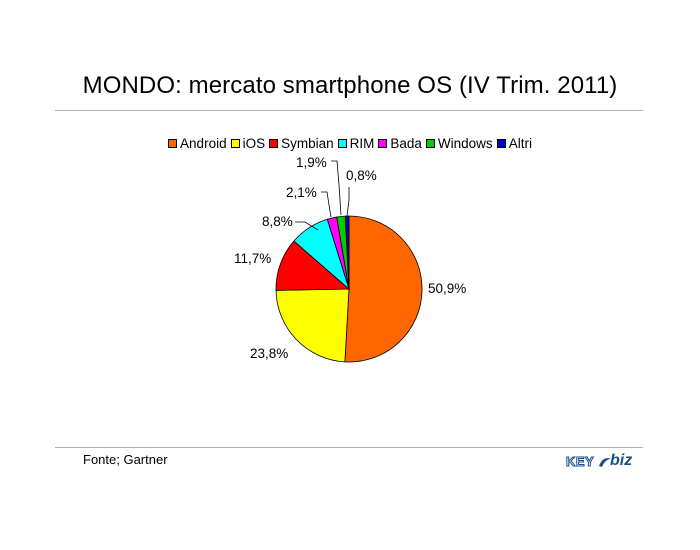 The width and height of the screenshot is (700, 550). Describe the element at coordinates (361, 175) in the screenshot. I see `data-label-altri: 0,8%` at that location.